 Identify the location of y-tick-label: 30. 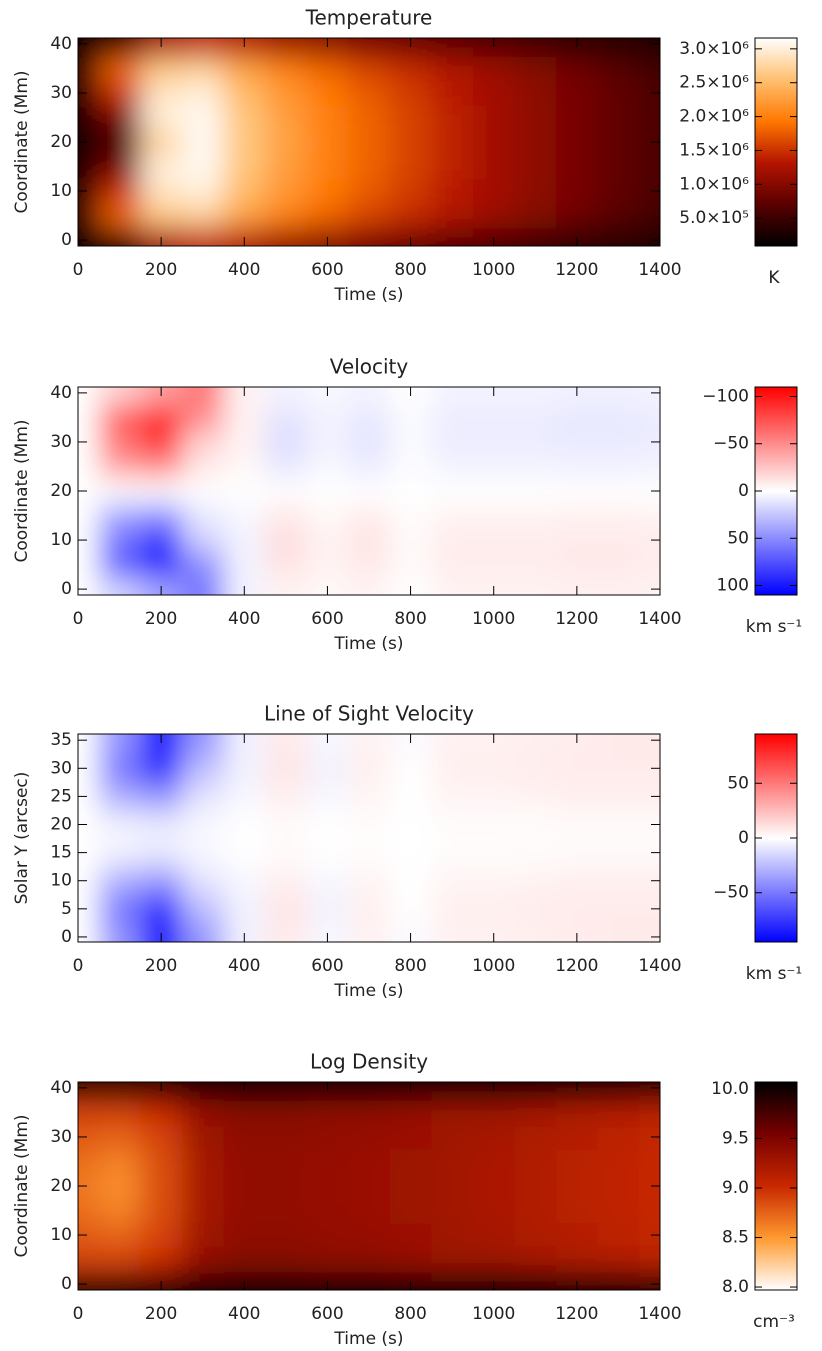
(61, 1137).